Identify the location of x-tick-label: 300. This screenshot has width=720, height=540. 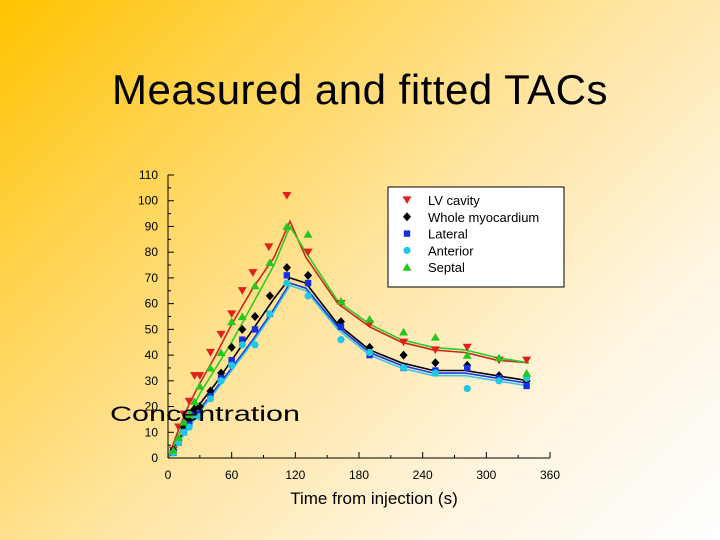
(486, 475).